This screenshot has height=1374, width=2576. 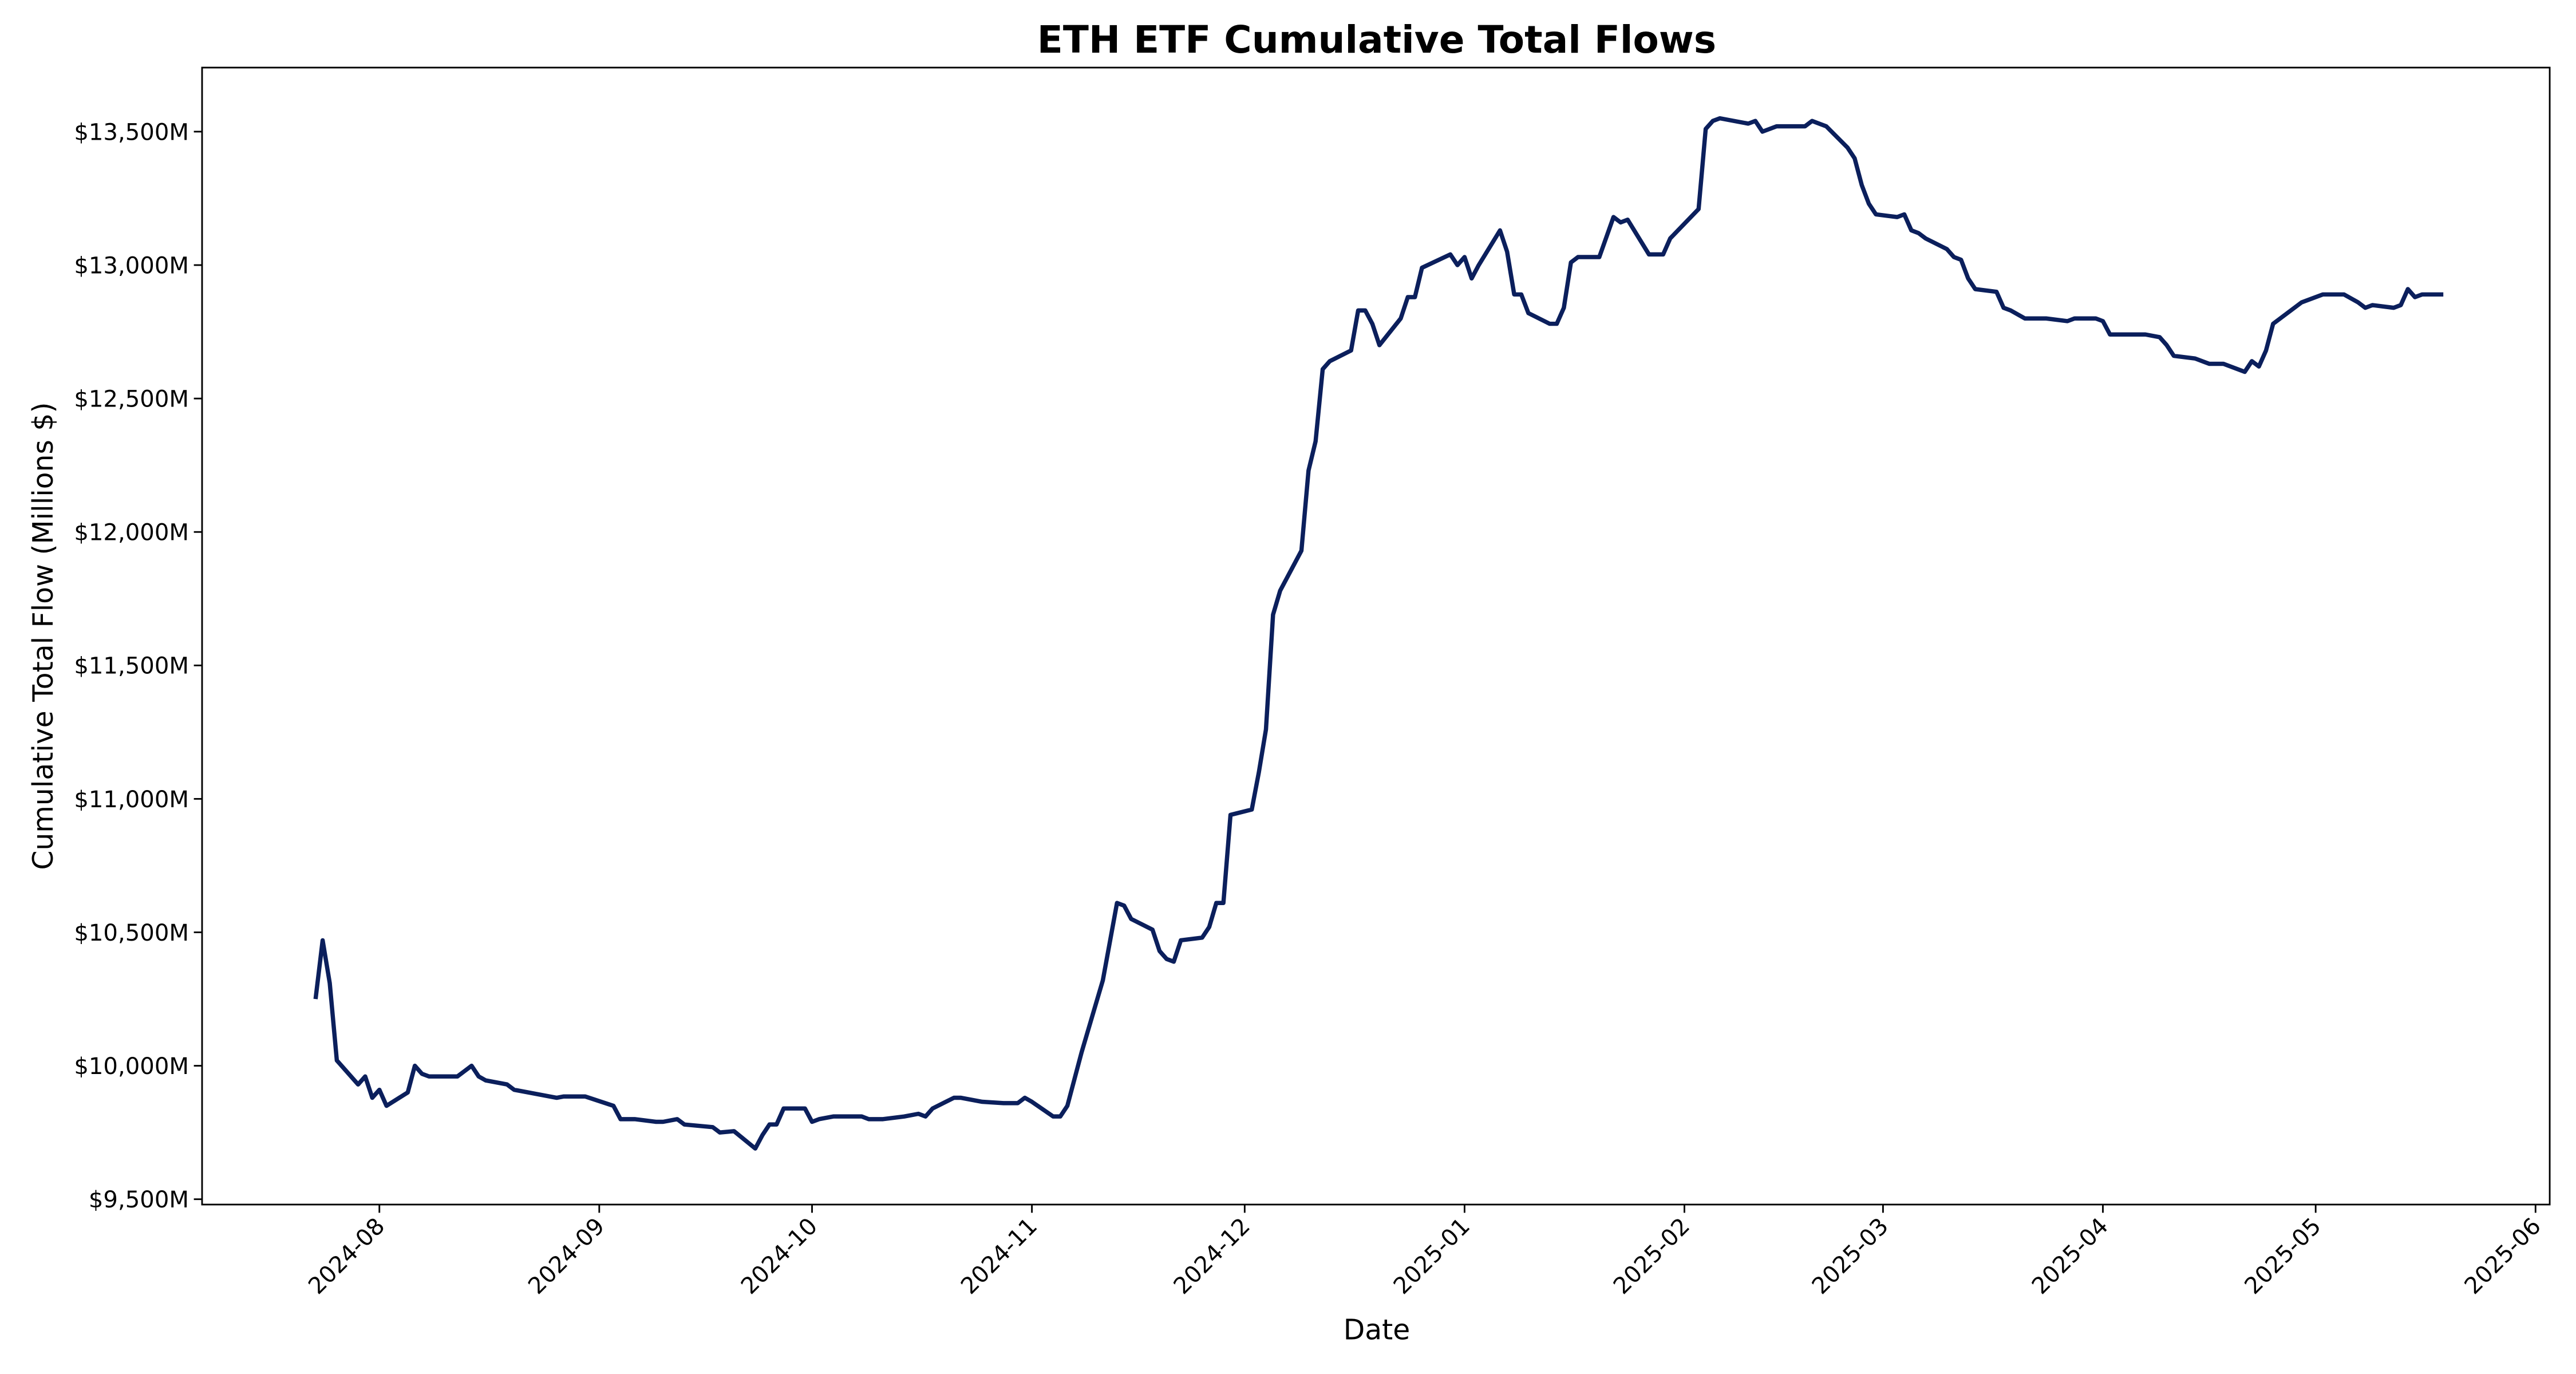 I want to click on chart-title: ETH ETF Cumulative Total Flows, so click(x=1376, y=40).